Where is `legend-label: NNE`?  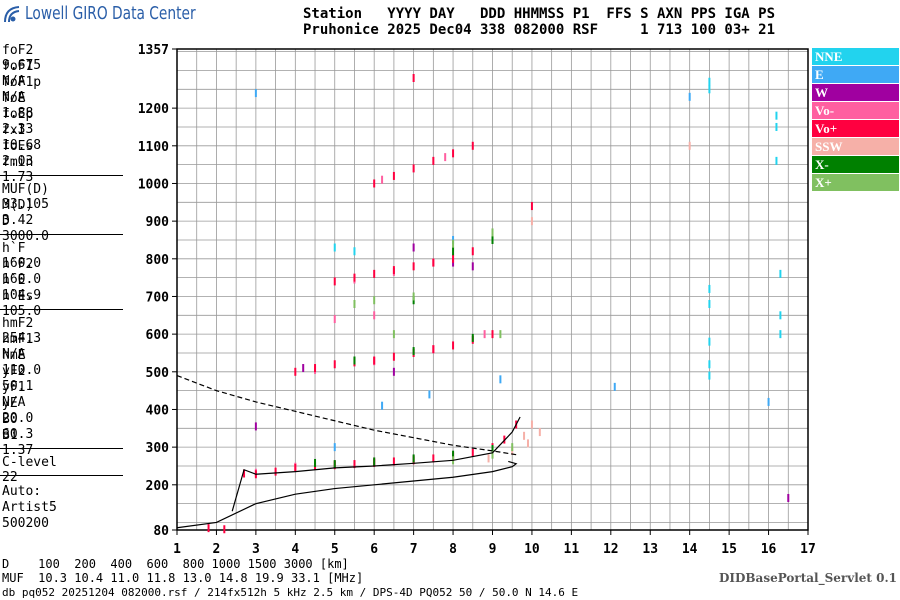
legend-label: NNE is located at coordinates (828, 56).